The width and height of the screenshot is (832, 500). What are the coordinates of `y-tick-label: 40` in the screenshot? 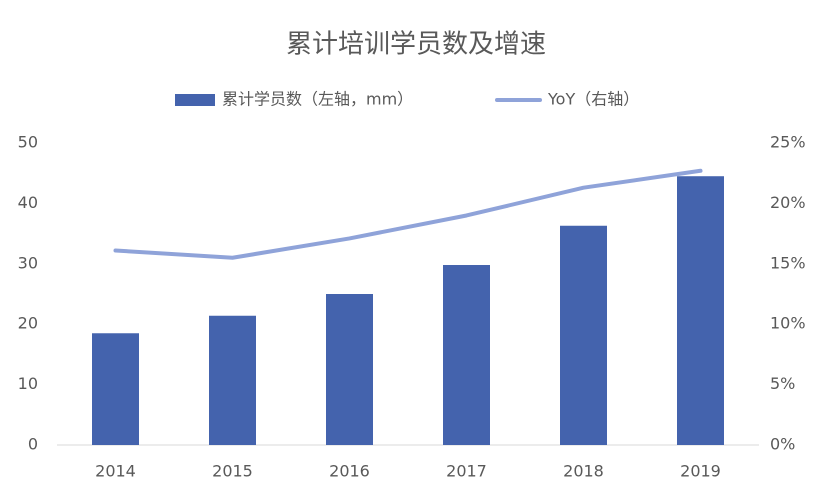 It's located at (28, 202).